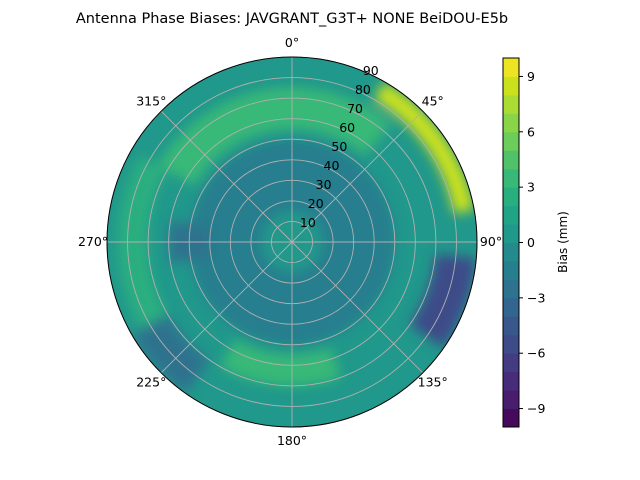 The image size is (640, 480). Describe the element at coordinates (347, 127) in the screenshot. I see `r-tick-label: 60` at that location.